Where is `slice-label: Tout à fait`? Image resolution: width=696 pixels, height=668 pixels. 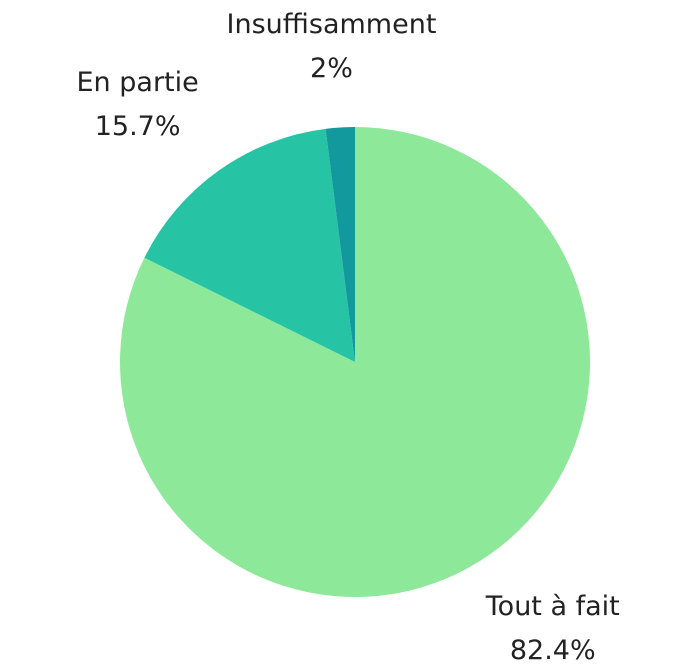 slice-label: Tout à fait is located at coordinates (552, 606).